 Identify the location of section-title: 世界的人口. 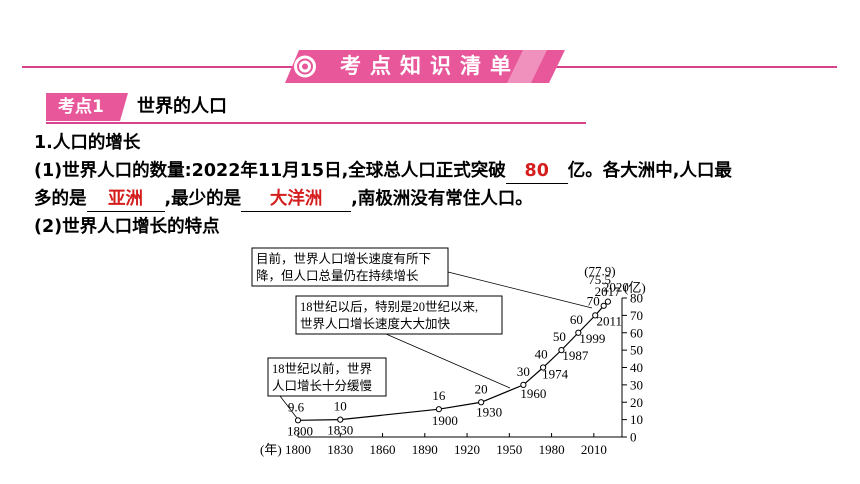
(182, 106).